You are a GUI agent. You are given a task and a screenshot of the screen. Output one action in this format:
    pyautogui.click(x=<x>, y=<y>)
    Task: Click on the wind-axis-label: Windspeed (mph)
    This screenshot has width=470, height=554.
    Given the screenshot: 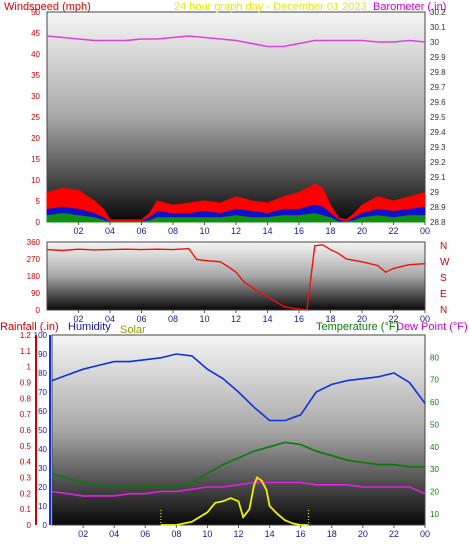 What is the action you would take?
    pyautogui.click(x=47, y=7)
    